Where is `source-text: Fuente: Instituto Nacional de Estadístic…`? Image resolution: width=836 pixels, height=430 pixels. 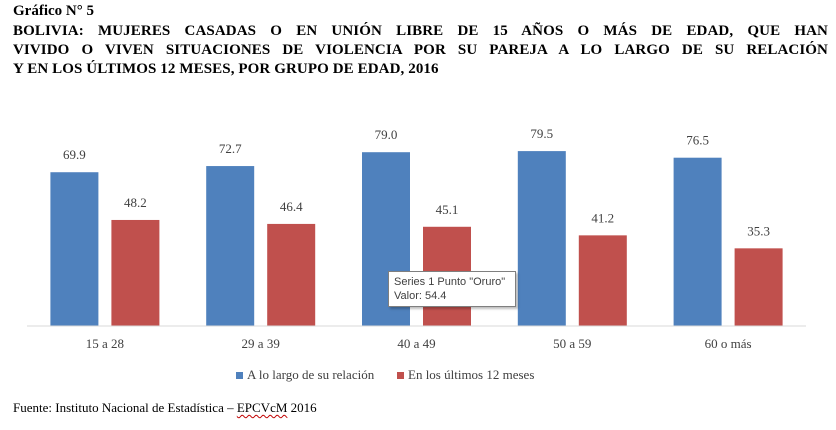
source-text: Fuente: Instituto Nacional de Estadístic… is located at coordinates (125, 407).